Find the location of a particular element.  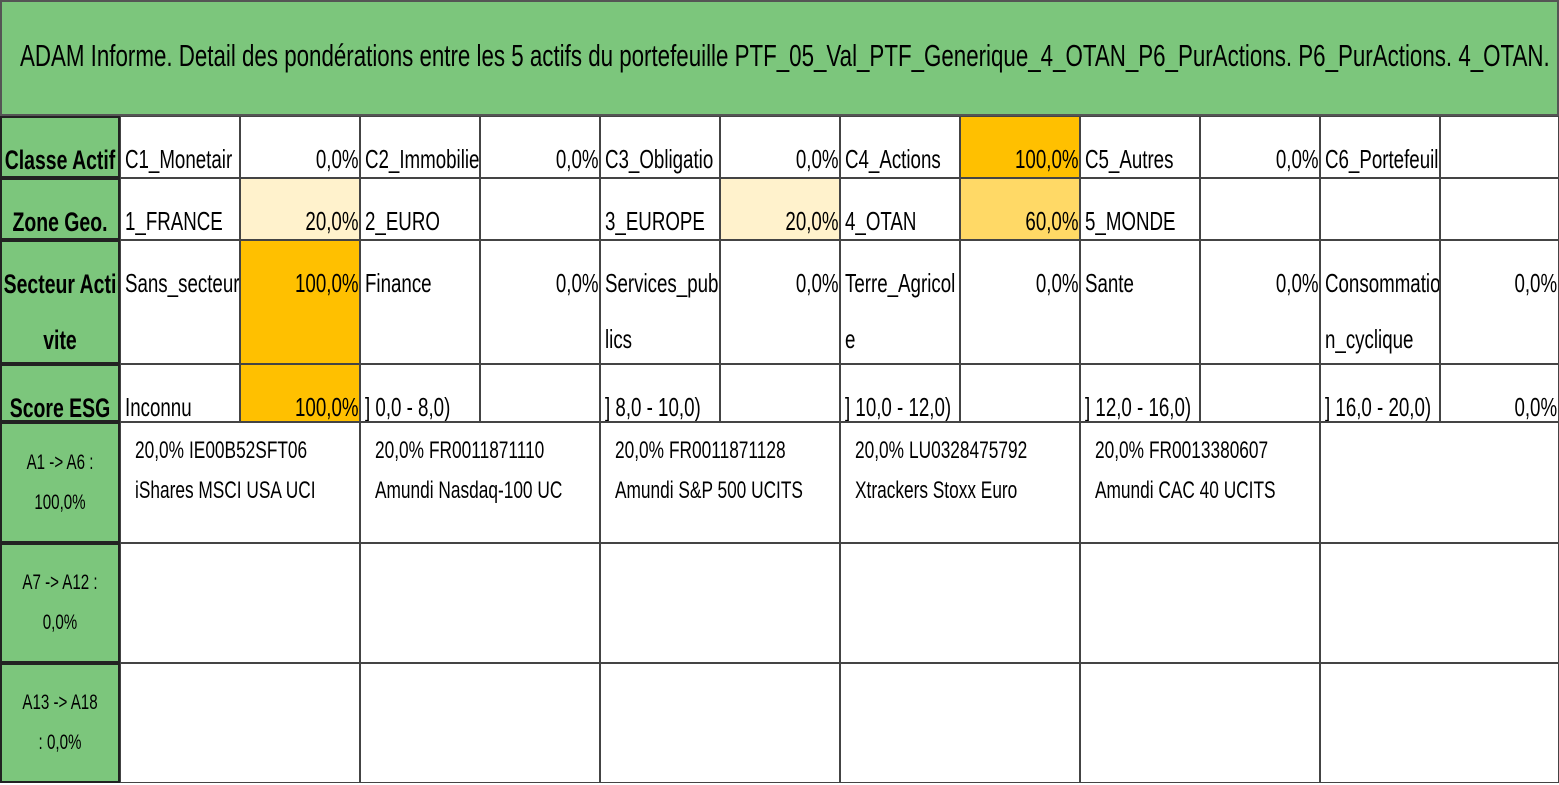

name-cell: 2_EURO is located at coordinates (420, 209).